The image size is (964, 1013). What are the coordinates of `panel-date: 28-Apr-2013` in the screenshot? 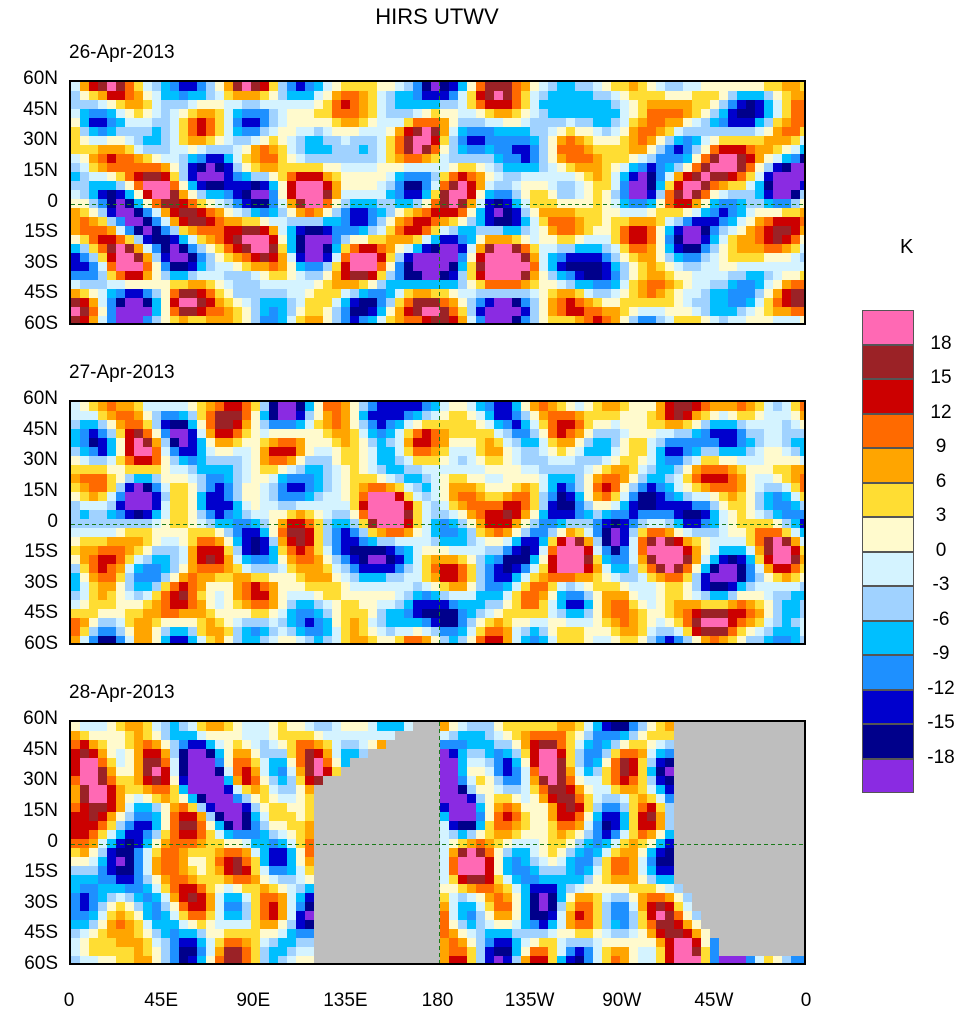 It's located at (122, 692).